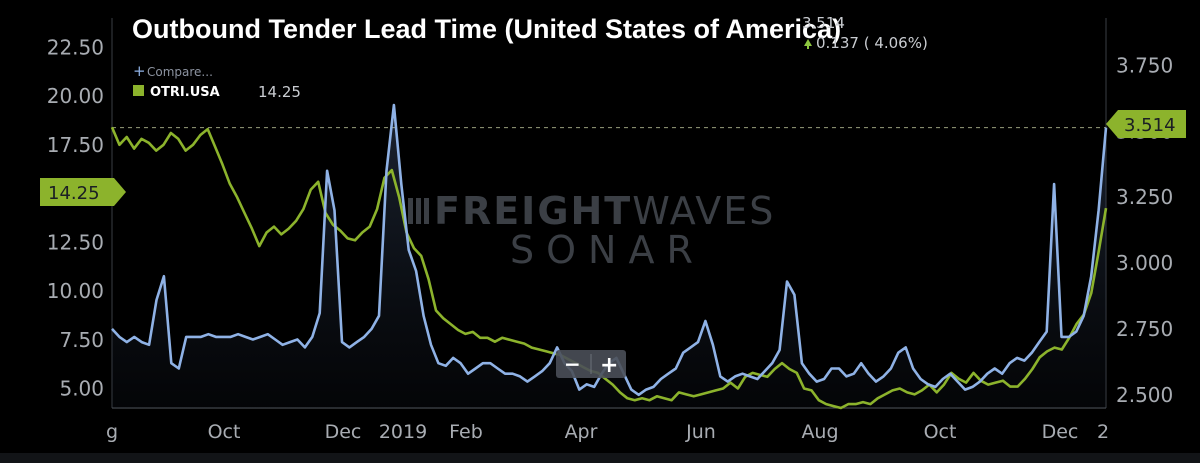  I want to click on plus-zoom-icon: +, so click(609, 365).